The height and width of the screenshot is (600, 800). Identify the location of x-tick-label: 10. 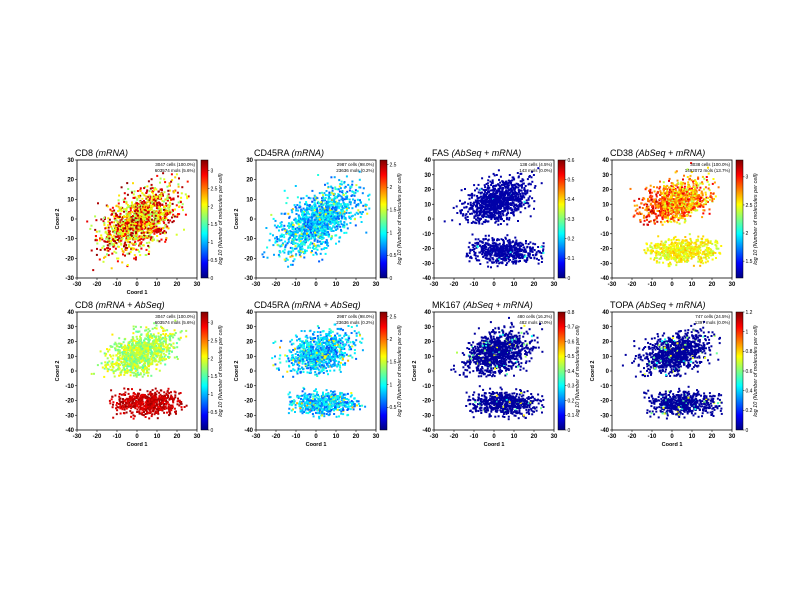
(157, 285).